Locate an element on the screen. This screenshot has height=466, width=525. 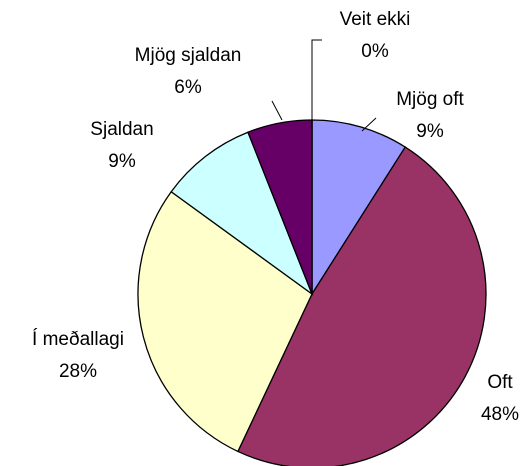
value-label: 28% is located at coordinates (78, 371).